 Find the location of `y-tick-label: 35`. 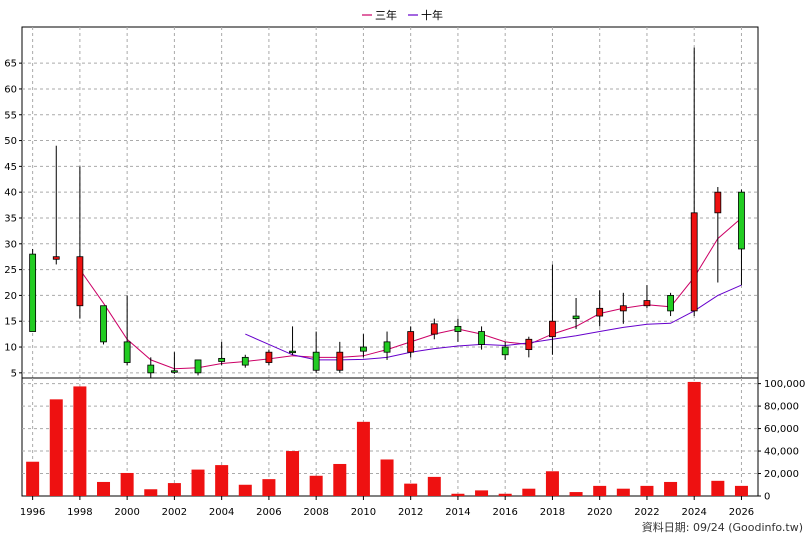

y-tick-label: 35 is located at coordinates (10, 218).